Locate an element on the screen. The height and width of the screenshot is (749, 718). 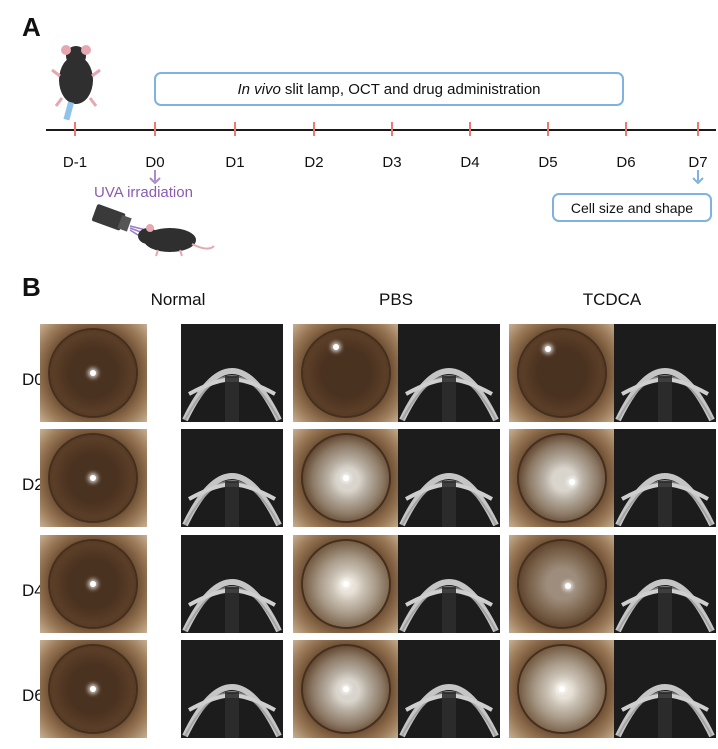
day-label: D7 is located at coordinates (698, 162).